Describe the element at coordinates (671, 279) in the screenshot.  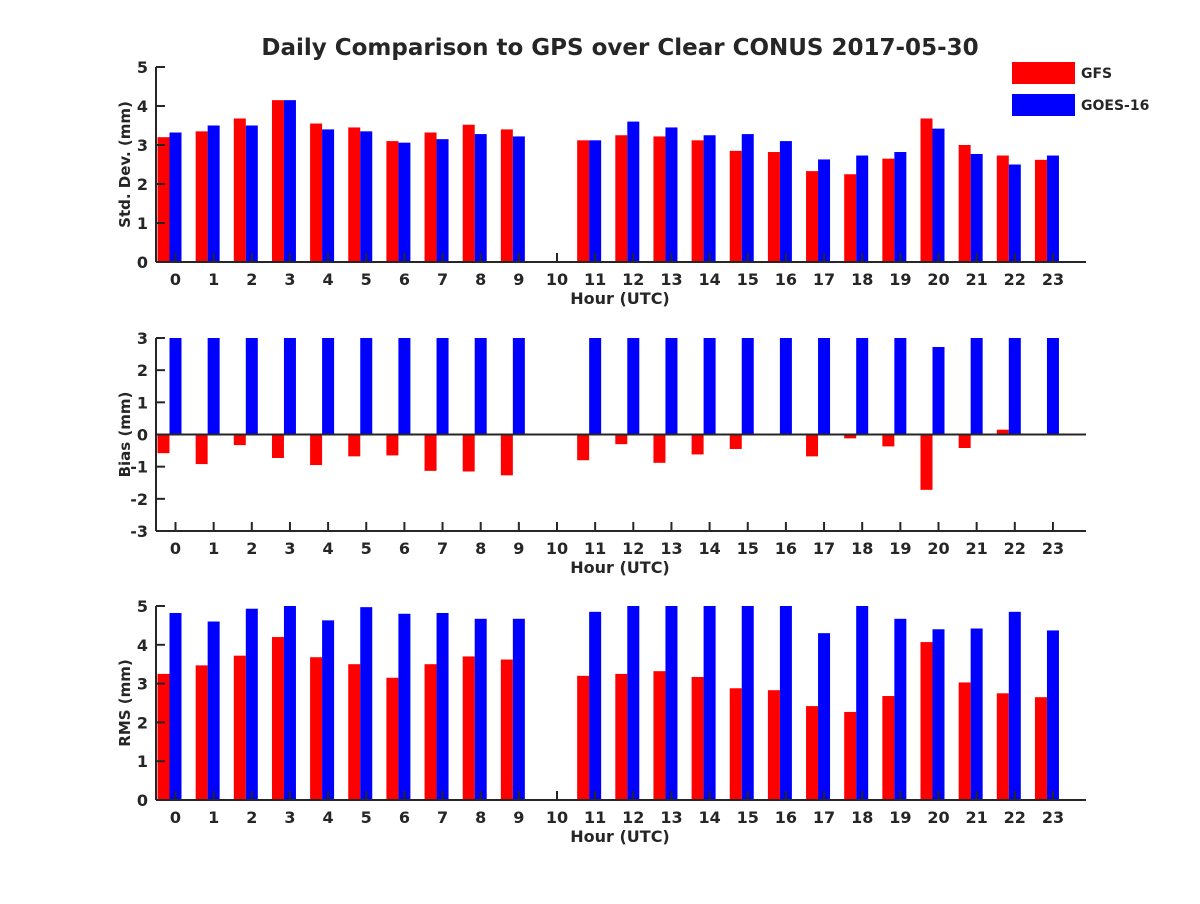
I see `x-tick-label-stddev-13: 13` at that location.